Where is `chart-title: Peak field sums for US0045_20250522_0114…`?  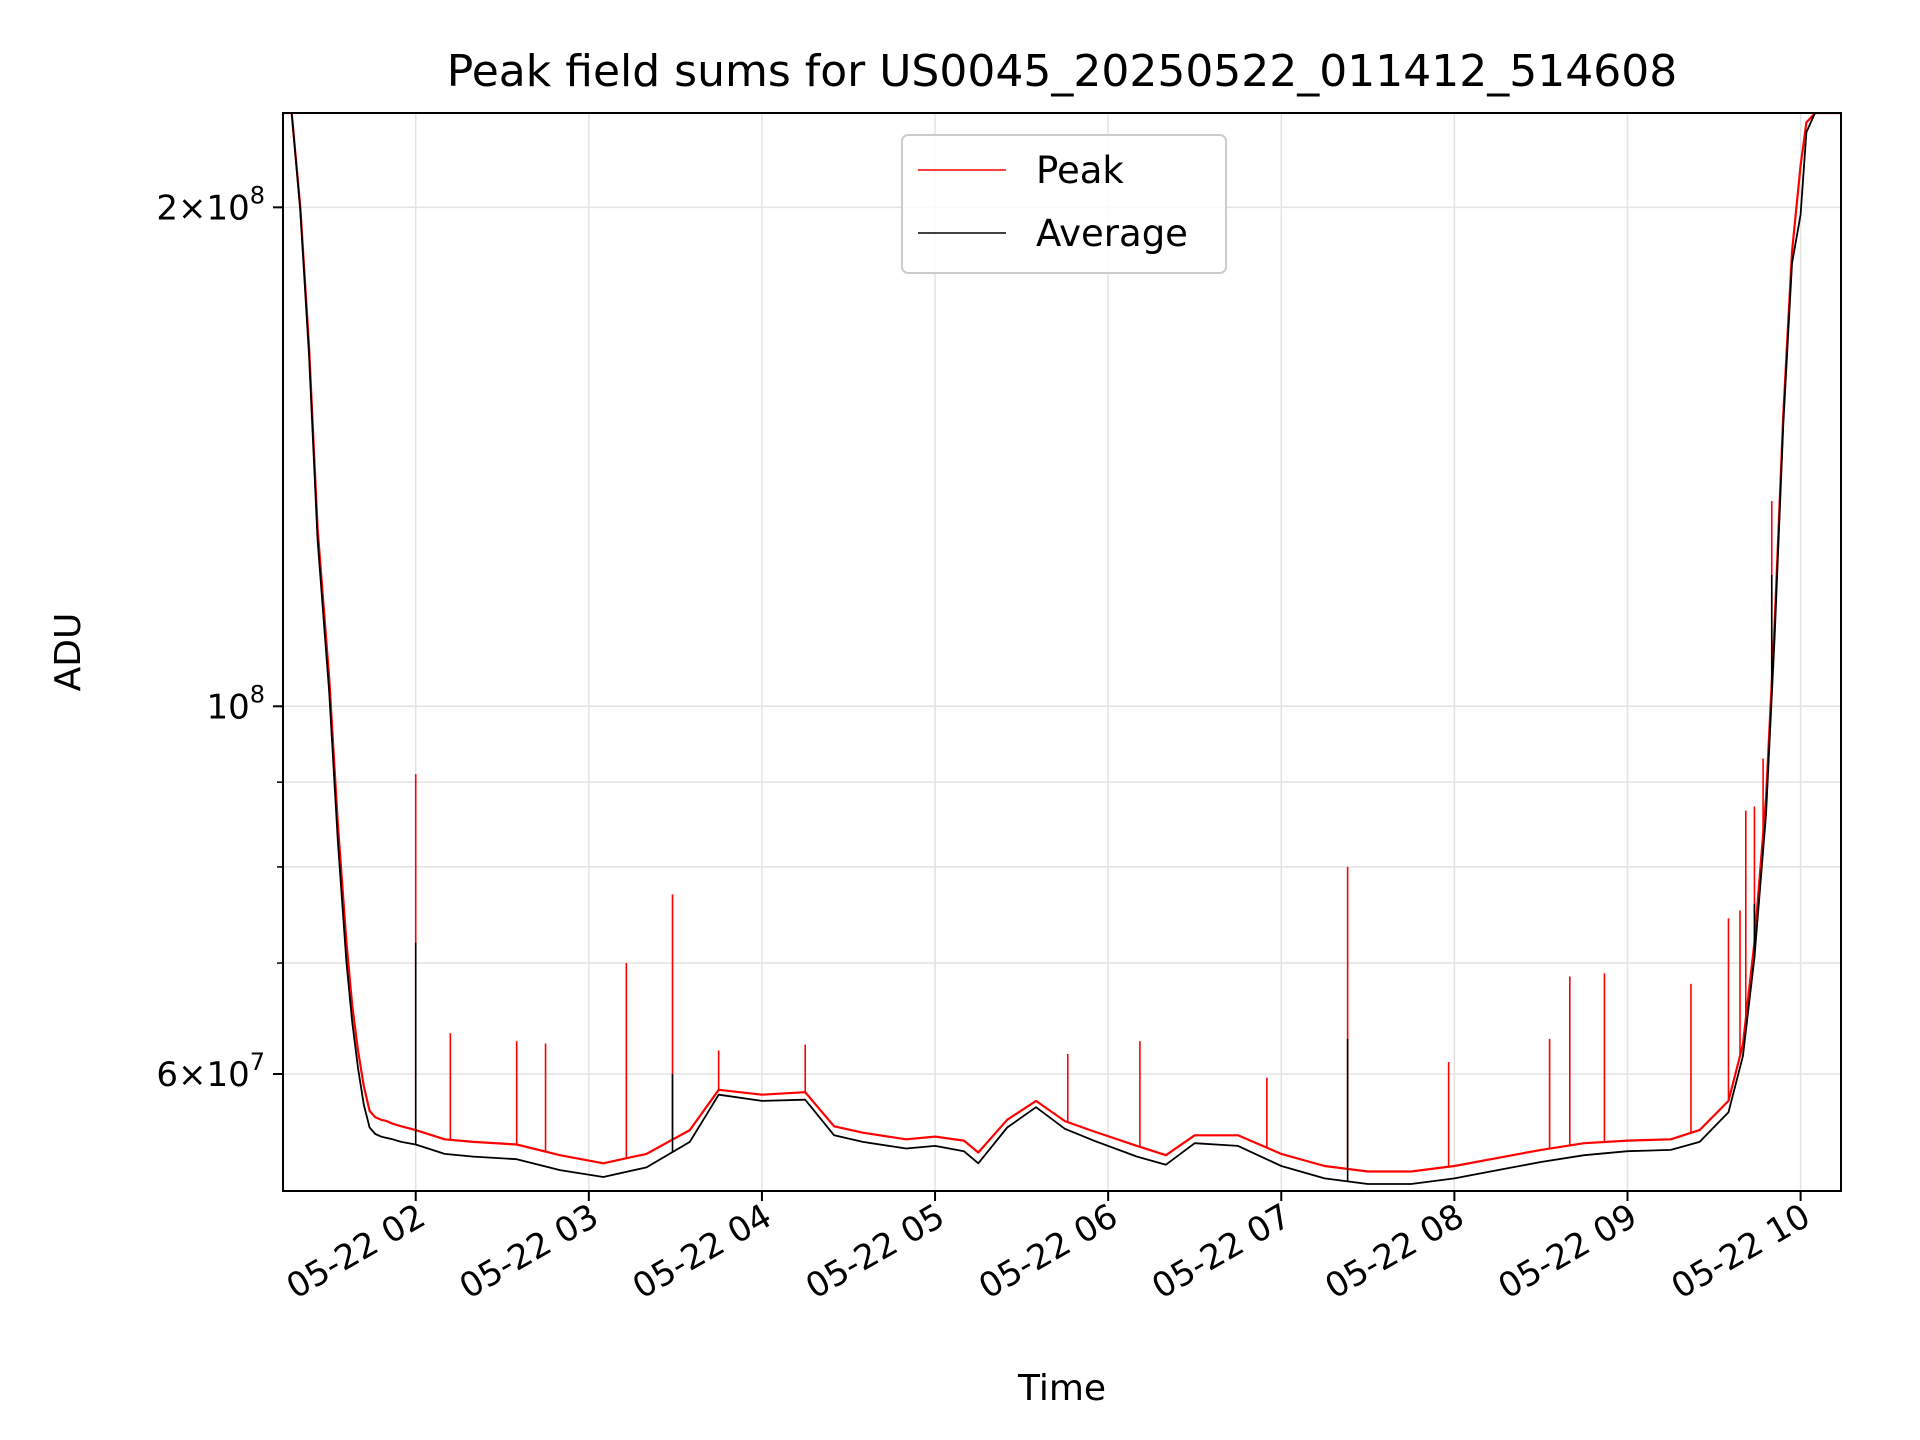
chart-title: Peak field sums for US0045_20250522_0114… is located at coordinates (1062, 71).